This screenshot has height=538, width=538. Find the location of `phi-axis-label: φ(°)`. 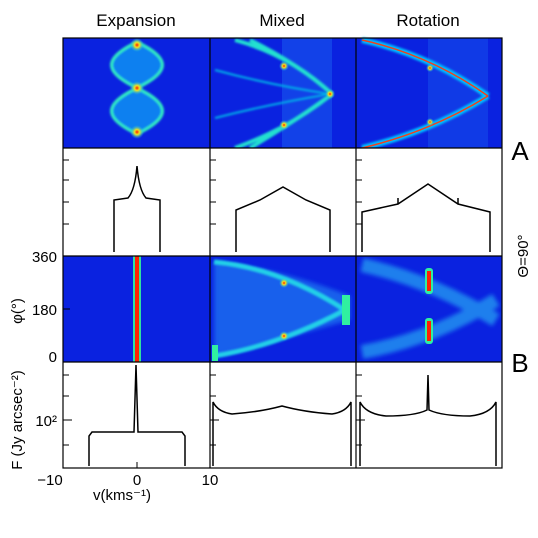

phi-axis-label: φ(°) is located at coordinates (17, 311).